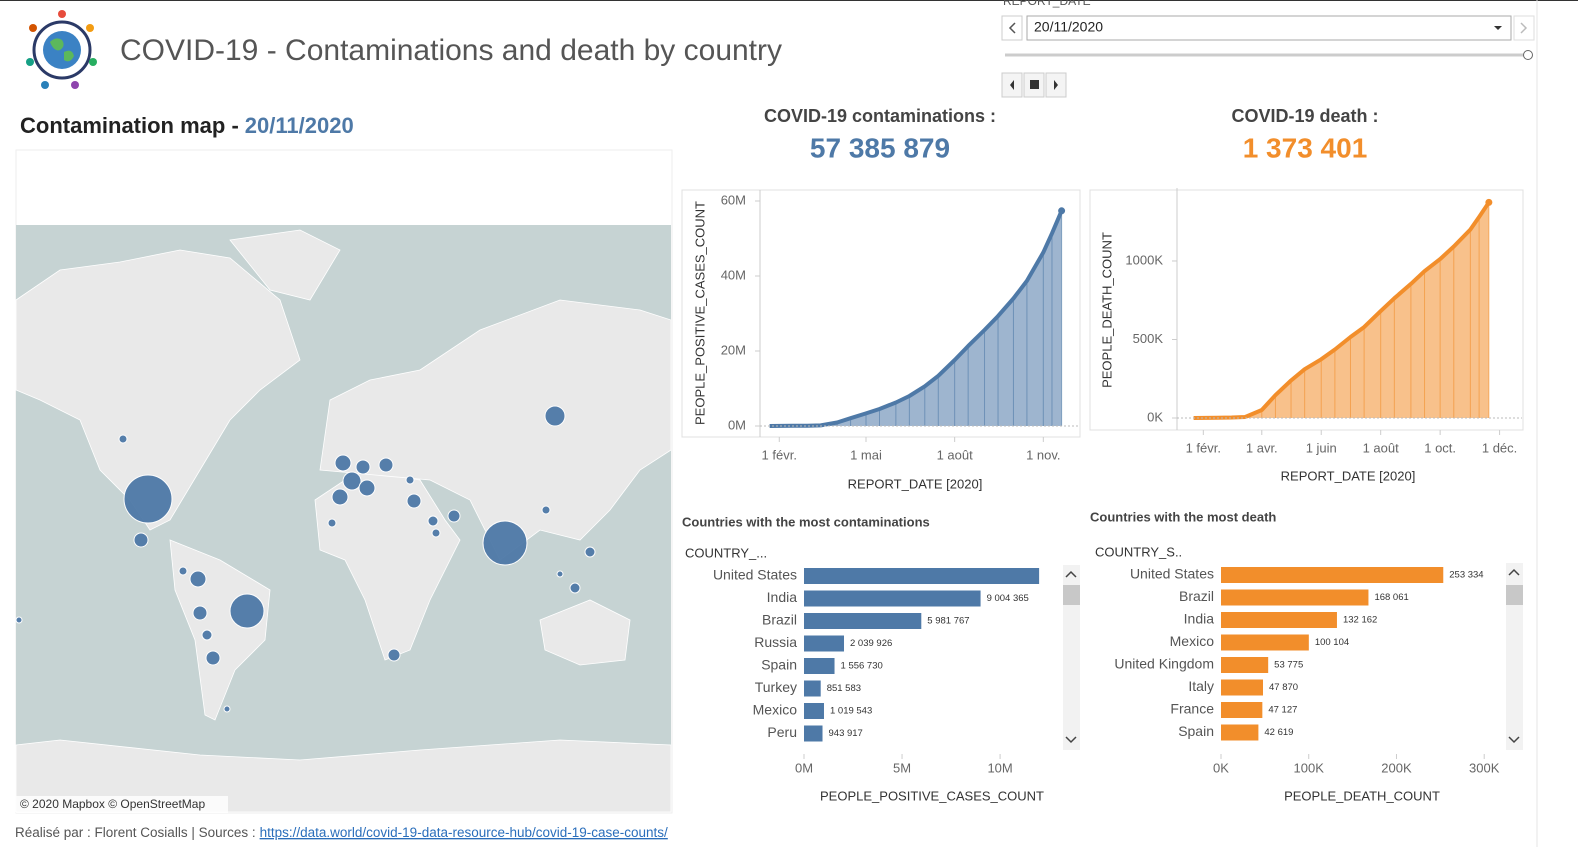 Image resolution: width=1578 pixels, height=847 pixels. What do you see at coordinates (1360, 620) in the screenshot?
I see `value-label: 132 162` at bounding box center [1360, 620].